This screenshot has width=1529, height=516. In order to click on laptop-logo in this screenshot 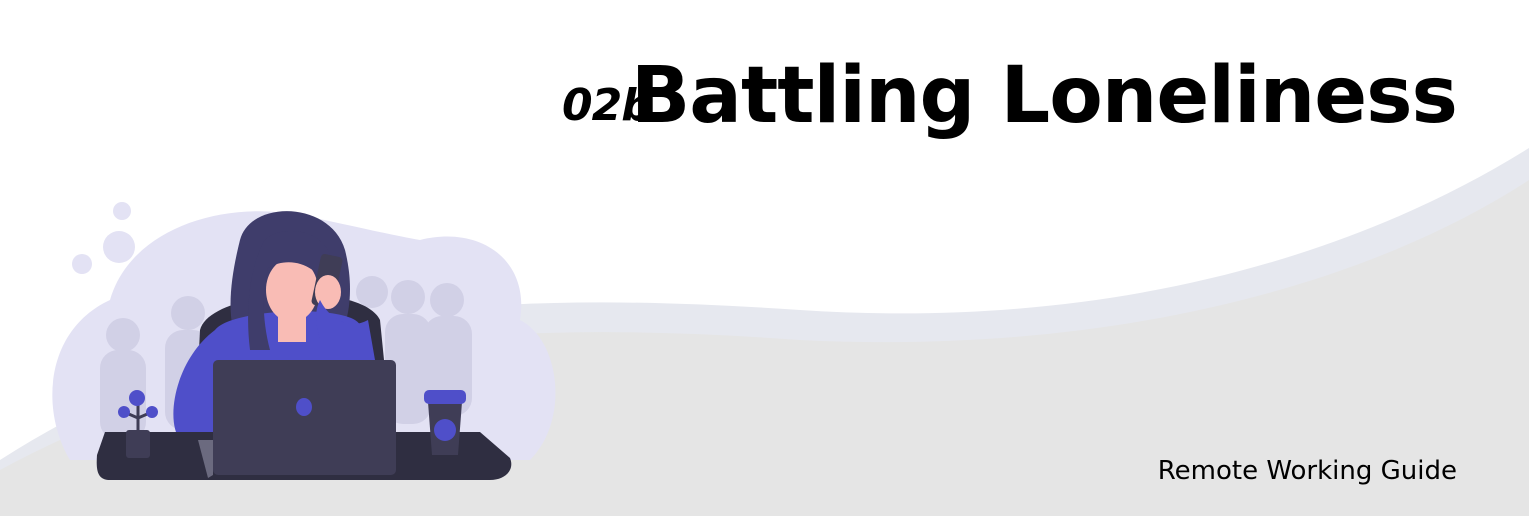, I will do `click(304, 407)`.